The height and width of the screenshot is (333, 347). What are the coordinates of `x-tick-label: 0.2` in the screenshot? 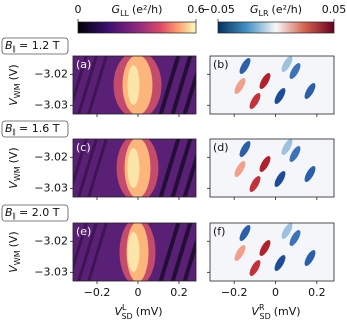 It's located at (317, 292).